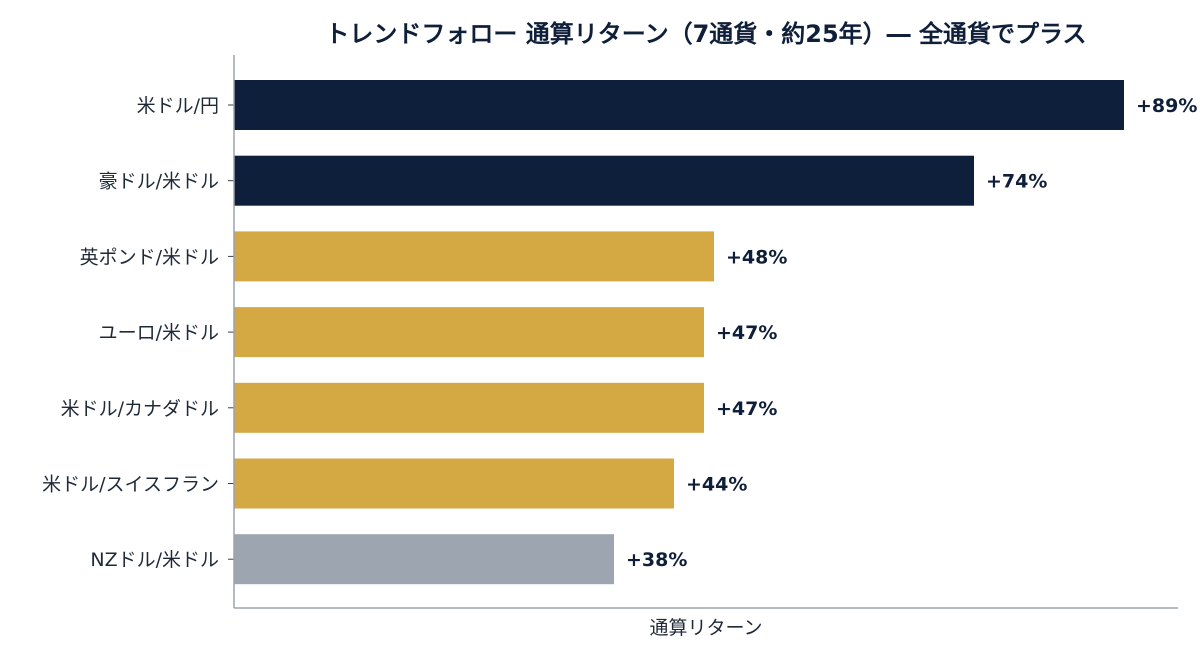 The height and width of the screenshot is (660, 1200). What do you see at coordinates (159, 182) in the screenshot?
I see `category-label-1: 豪ドル/米ドル` at bounding box center [159, 182].